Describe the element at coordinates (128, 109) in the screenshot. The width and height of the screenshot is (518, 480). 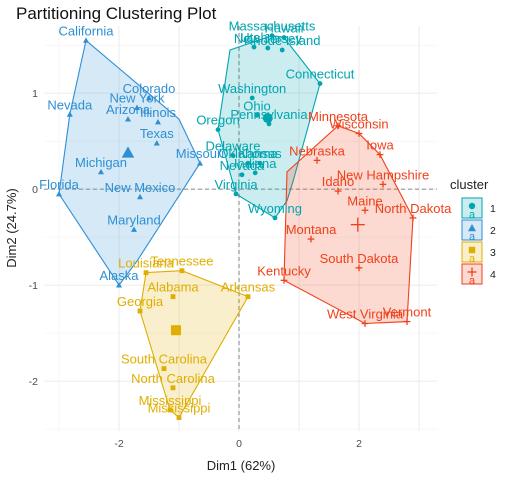
I see `point-label: Arizona` at that location.